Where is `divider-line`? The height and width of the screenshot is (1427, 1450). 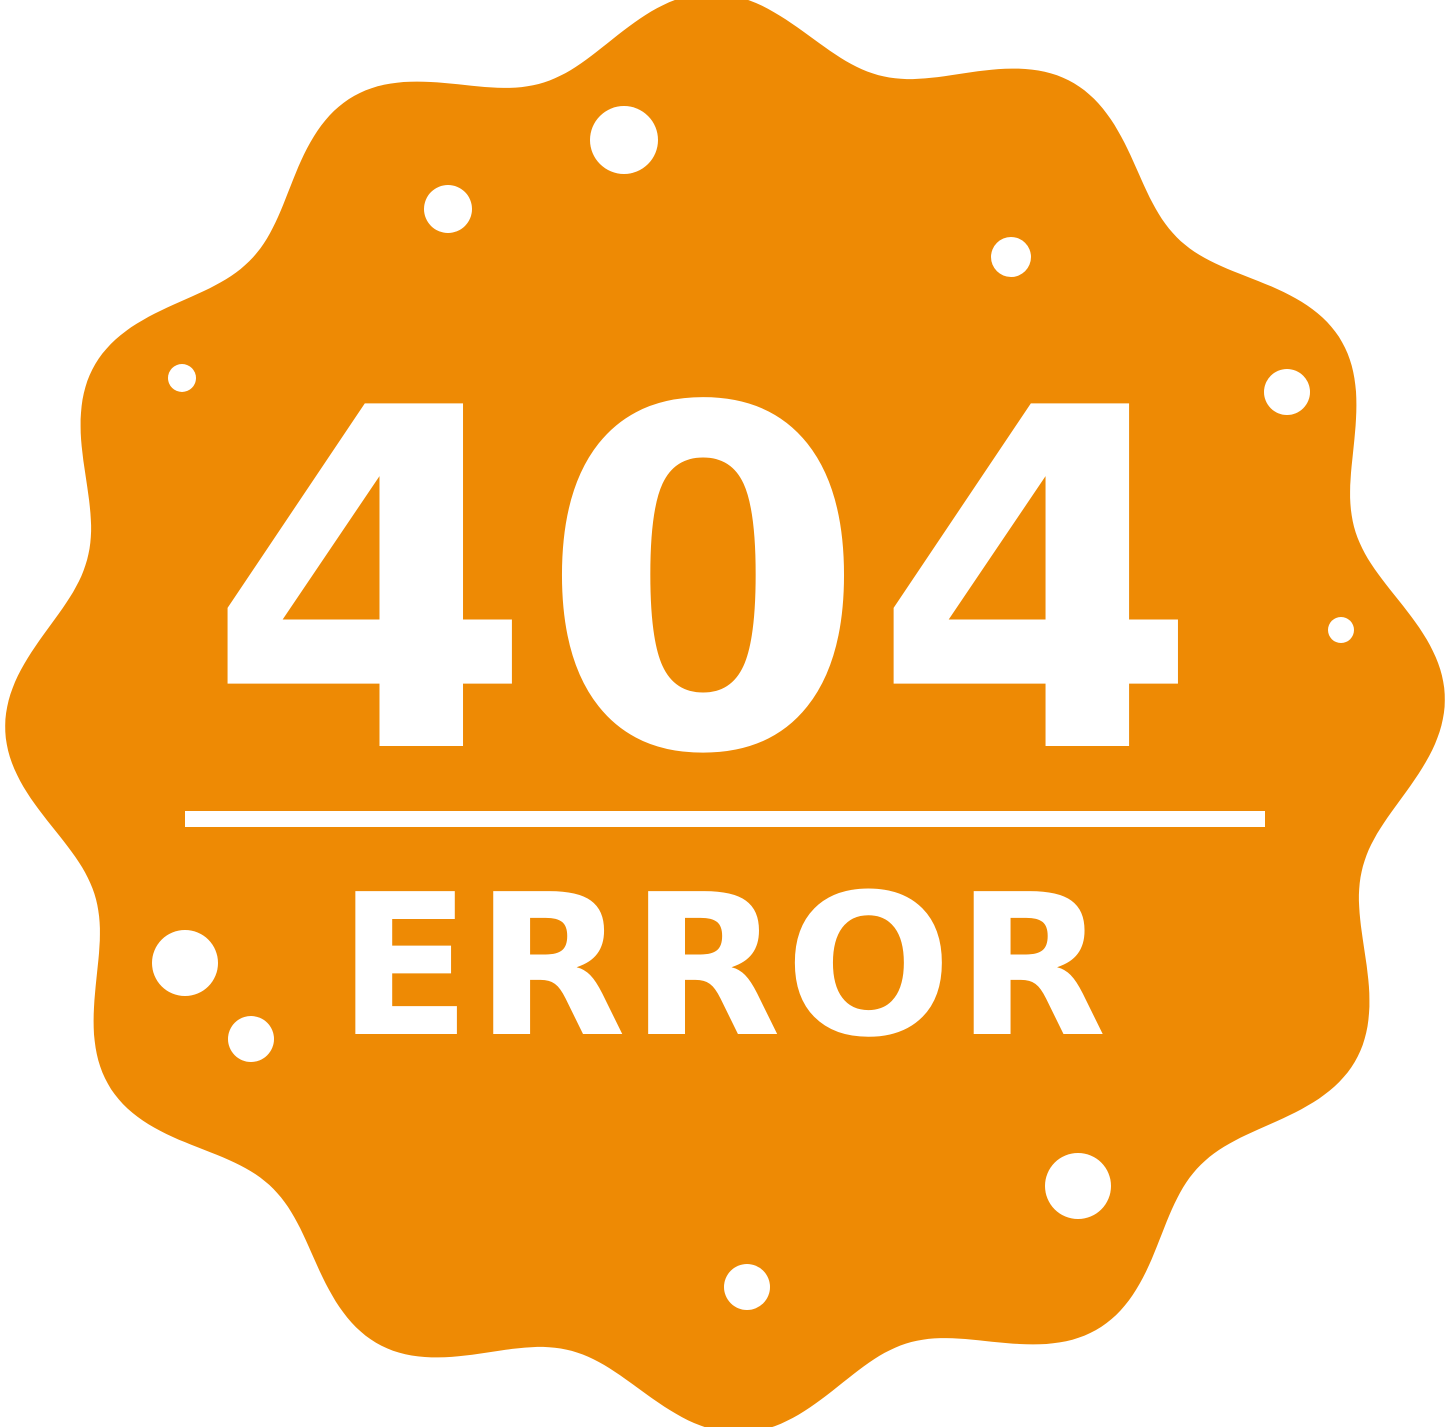
divider-line is located at coordinates (725, 819).